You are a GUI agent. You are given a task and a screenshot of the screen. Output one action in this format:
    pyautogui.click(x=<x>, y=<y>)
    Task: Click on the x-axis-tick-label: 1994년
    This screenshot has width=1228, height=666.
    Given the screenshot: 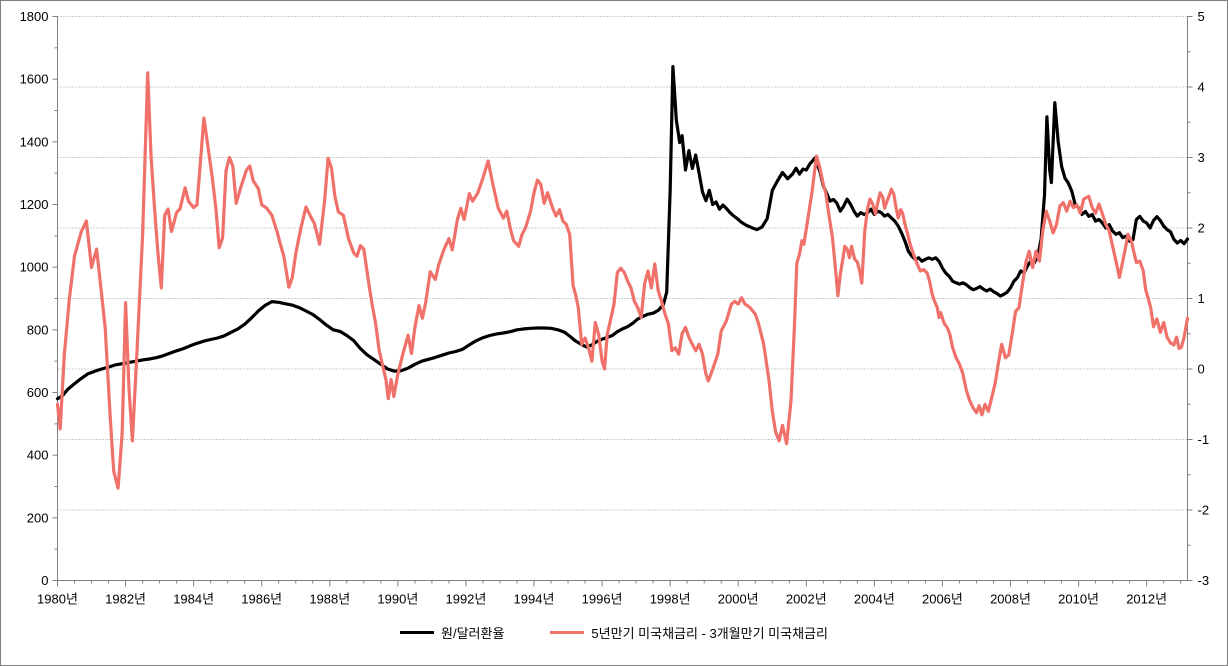 What is the action you would take?
    pyautogui.click(x=534, y=599)
    